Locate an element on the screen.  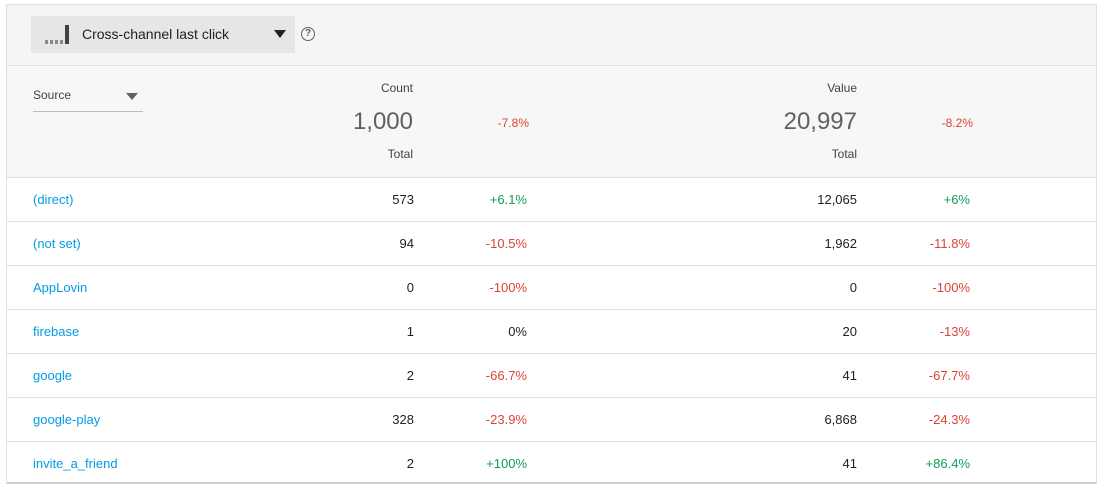
count-change-cell: -100% is located at coordinates (508, 287).